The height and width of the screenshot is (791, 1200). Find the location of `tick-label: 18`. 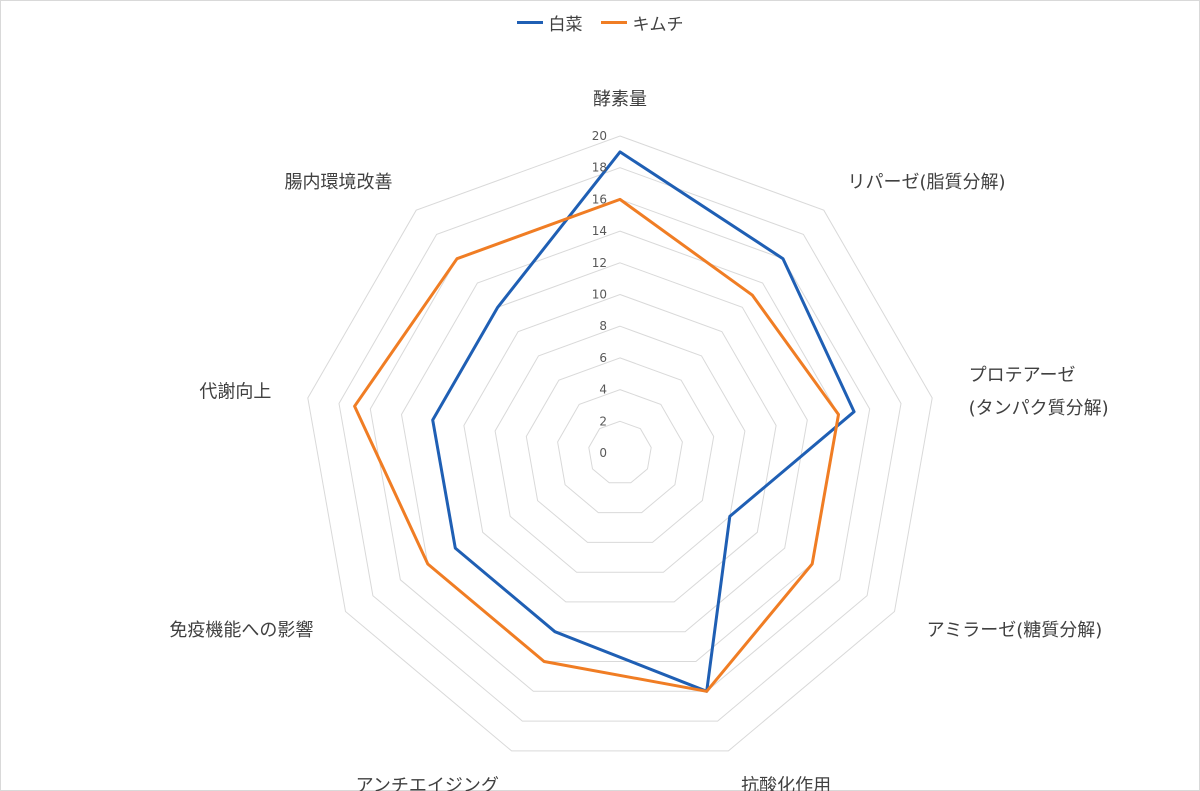

tick-label: 18 is located at coordinates (599, 168).